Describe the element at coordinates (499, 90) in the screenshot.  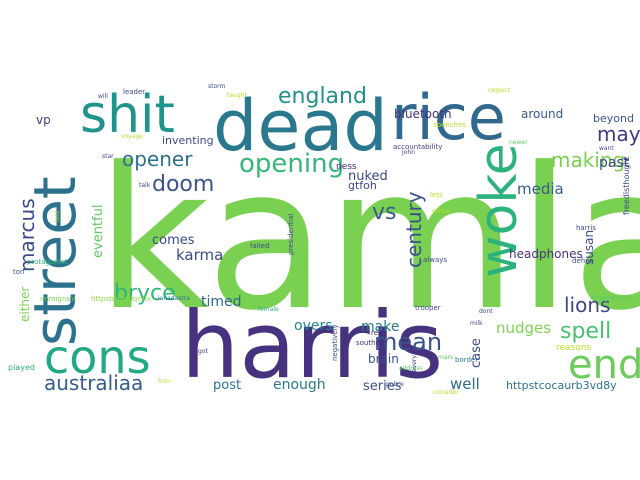
I see `word-79: neglect` at that location.